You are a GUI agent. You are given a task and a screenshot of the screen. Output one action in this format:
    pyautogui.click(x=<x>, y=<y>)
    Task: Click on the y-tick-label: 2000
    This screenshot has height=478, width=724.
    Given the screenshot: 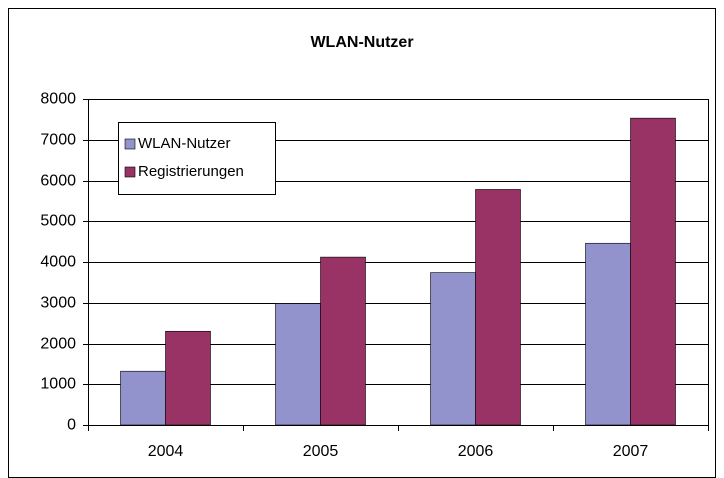 What is the action you would take?
    pyautogui.click(x=58, y=344)
    